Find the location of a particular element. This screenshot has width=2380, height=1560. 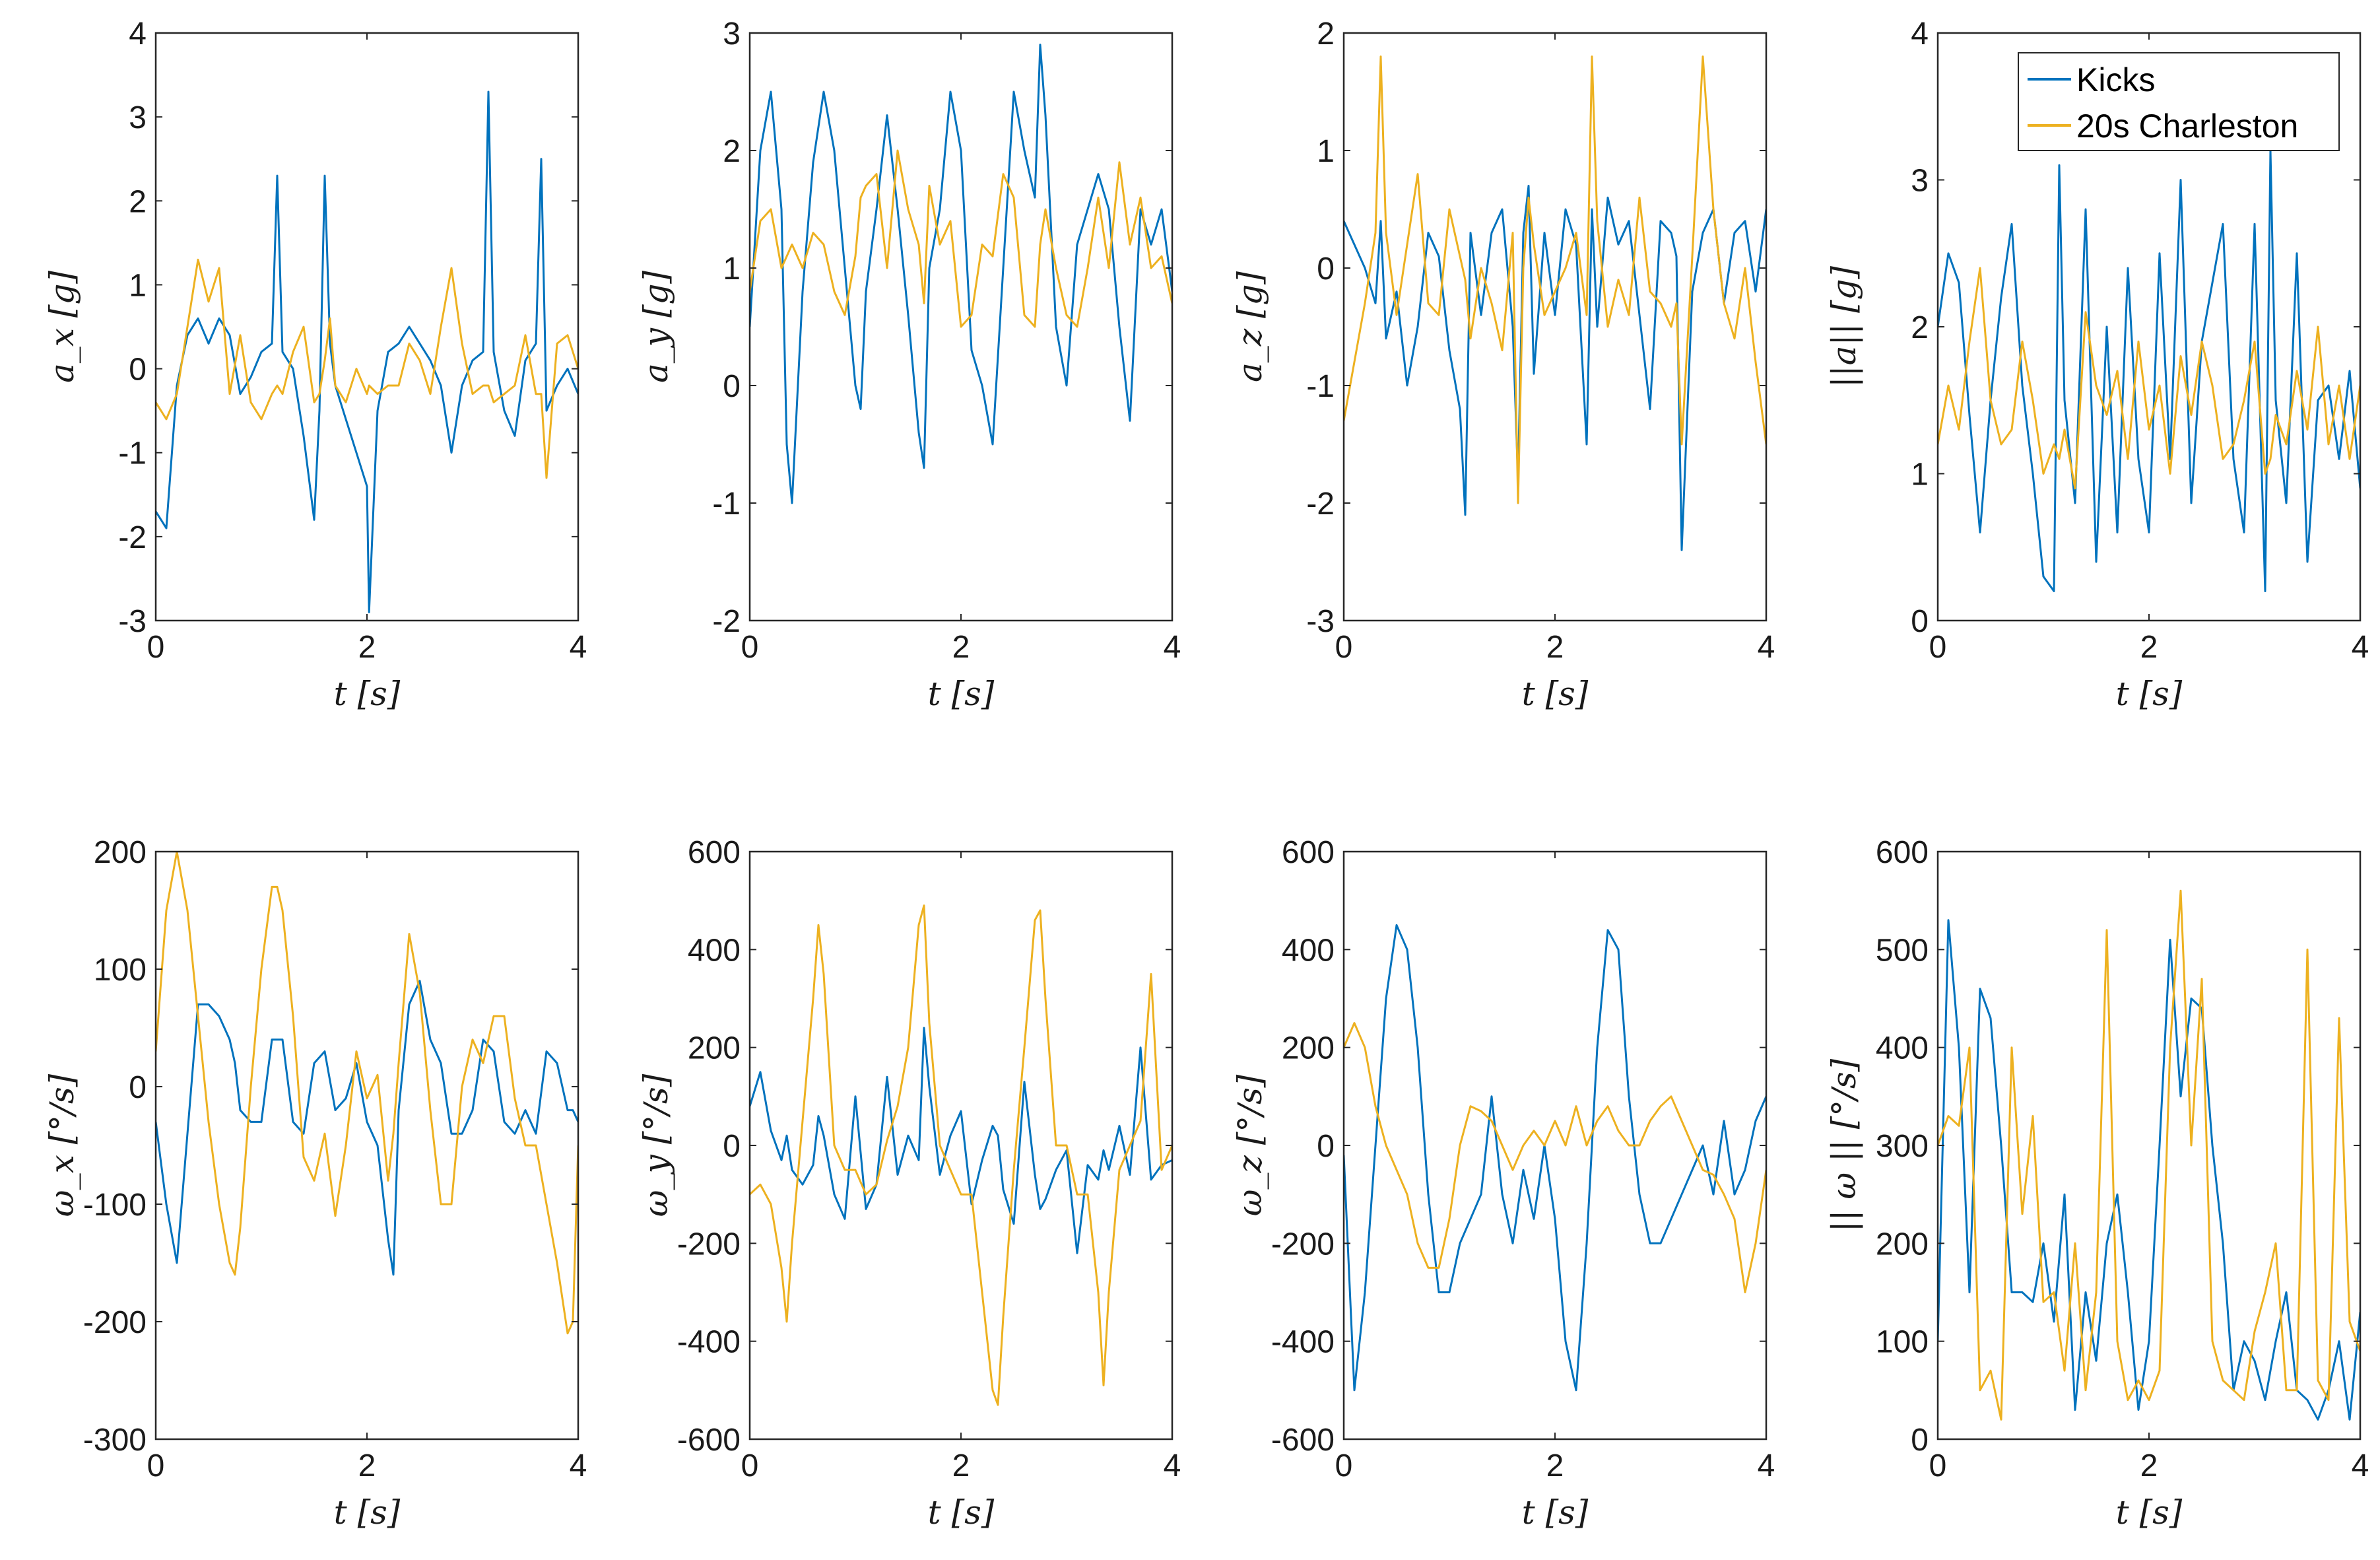

y-axis-label: ω_x [°/s] is located at coordinates (62, 1145).